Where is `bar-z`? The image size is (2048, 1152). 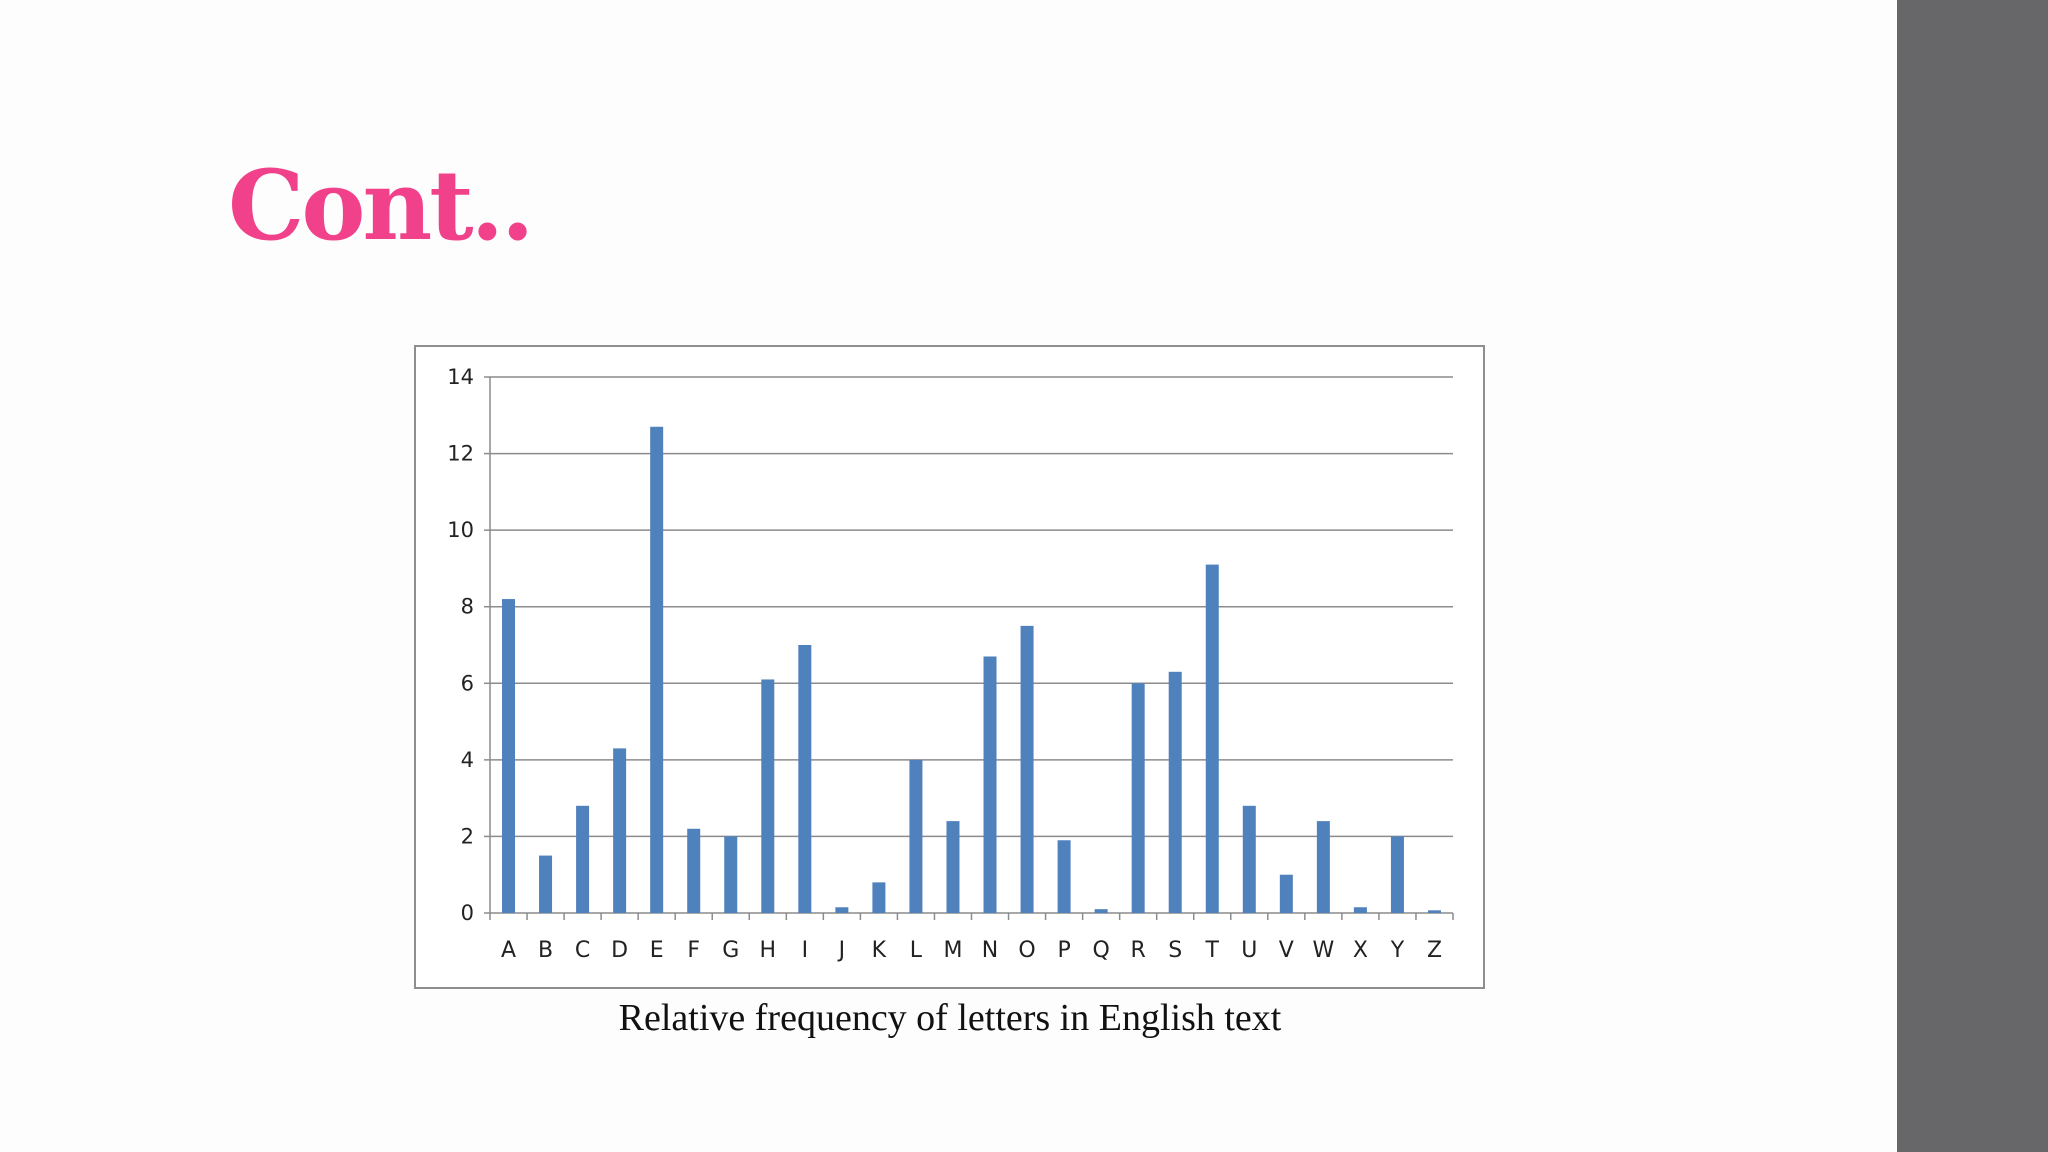 bar-z is located at coordinates (1434, 911).